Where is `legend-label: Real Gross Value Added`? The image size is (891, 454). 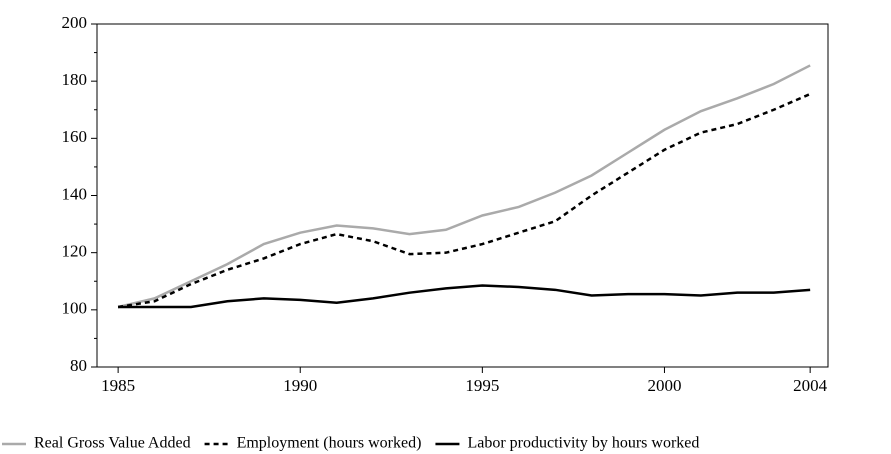 legend-label: Real Gross Value Added is located at coordinates (112, 443).